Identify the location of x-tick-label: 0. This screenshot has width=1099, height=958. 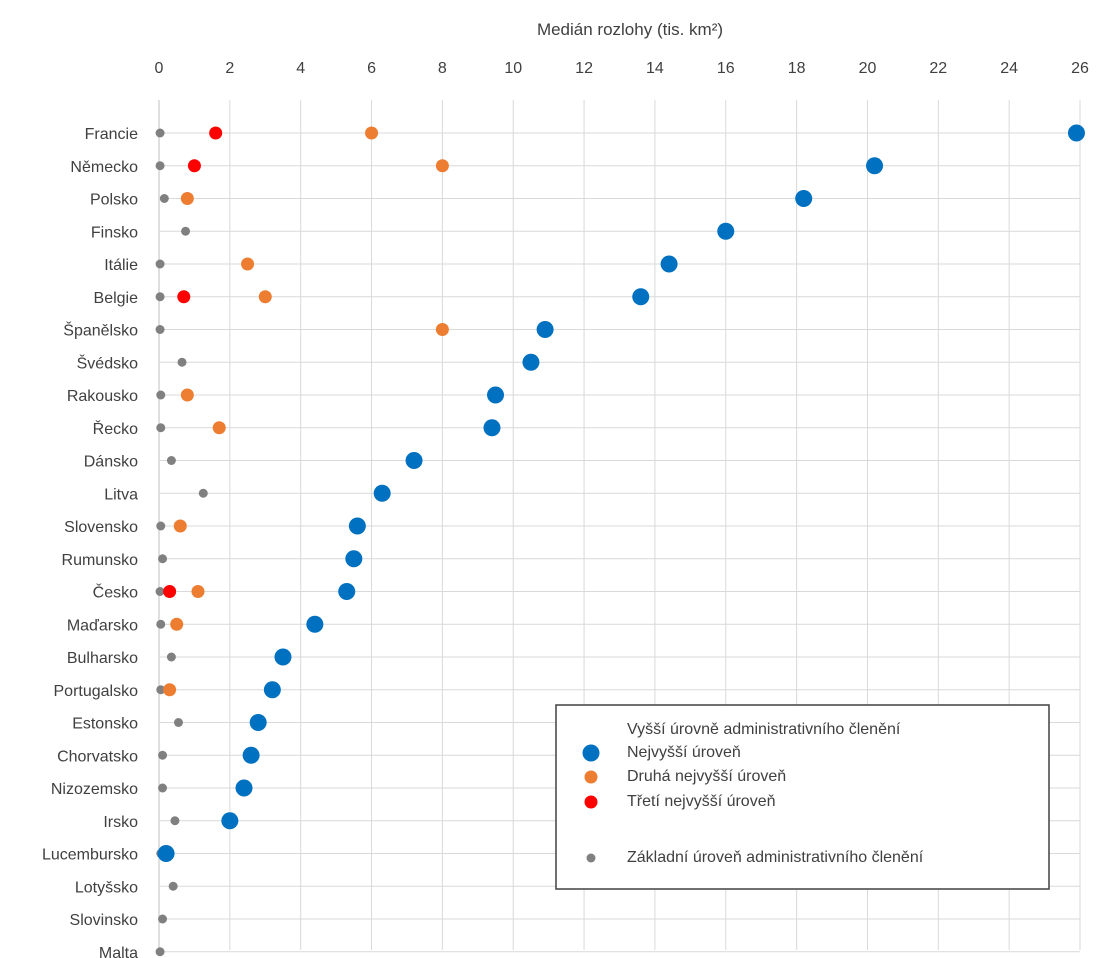
(159, 68).